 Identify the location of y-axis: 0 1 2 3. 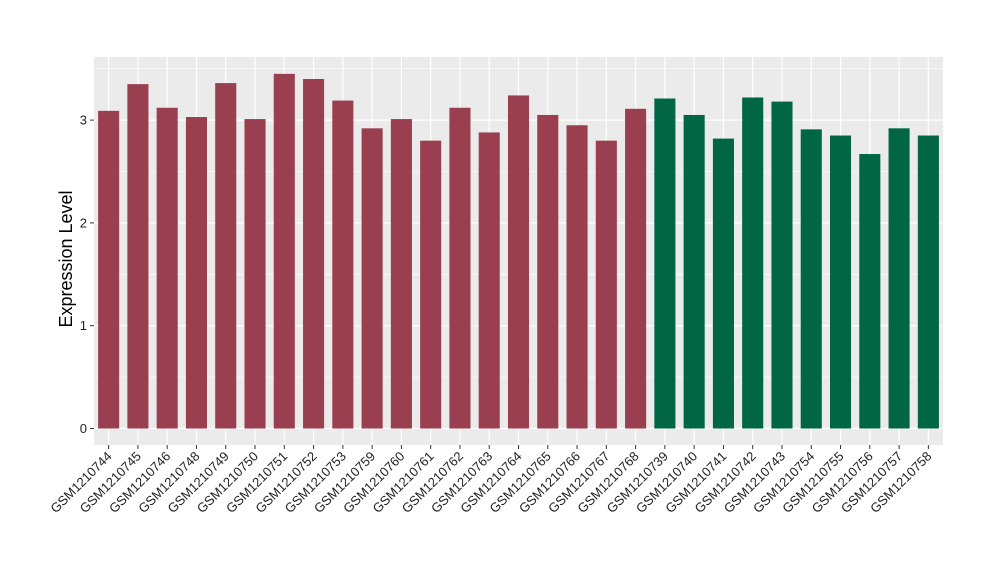
(87, 274).